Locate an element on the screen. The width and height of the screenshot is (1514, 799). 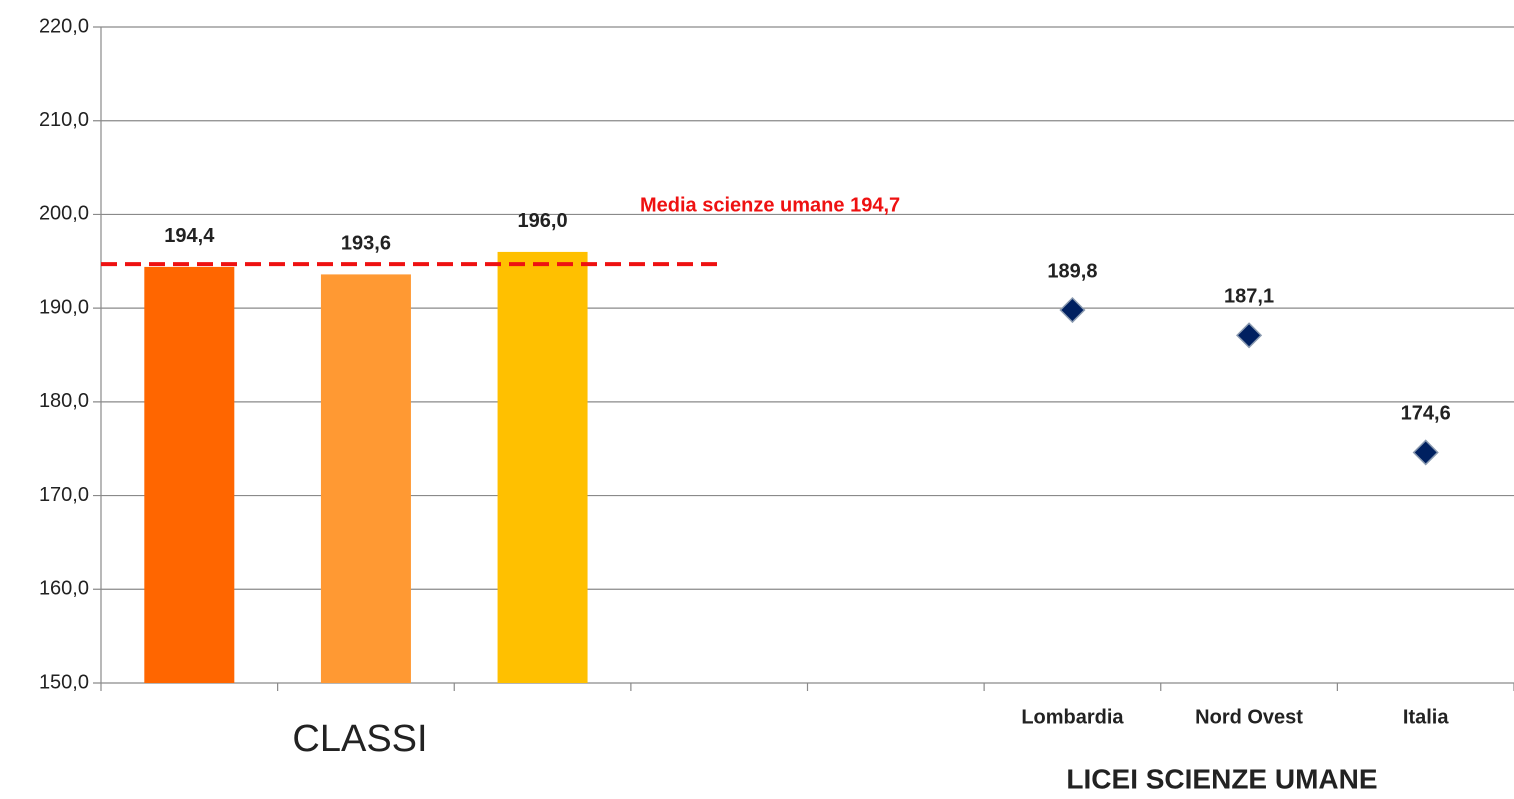
reference-label: Media scienze umane 194,7 is located at coordinates (770, 205).